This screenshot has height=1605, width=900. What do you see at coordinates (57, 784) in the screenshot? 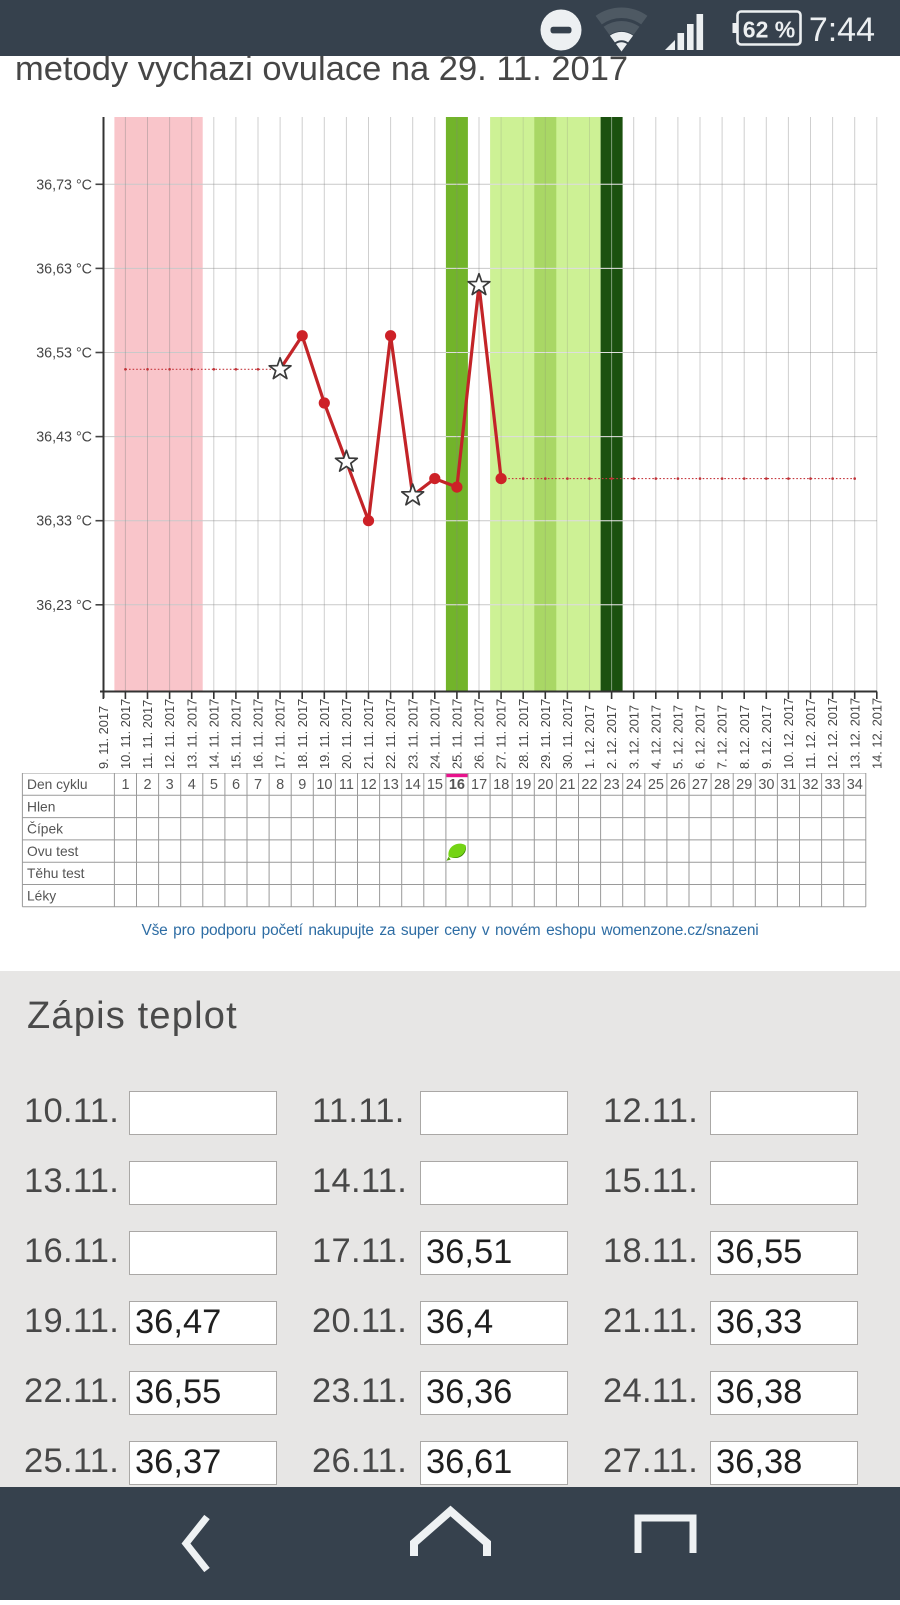
I see `svg-text: Den cyklu` at bounding box center [57, 784].